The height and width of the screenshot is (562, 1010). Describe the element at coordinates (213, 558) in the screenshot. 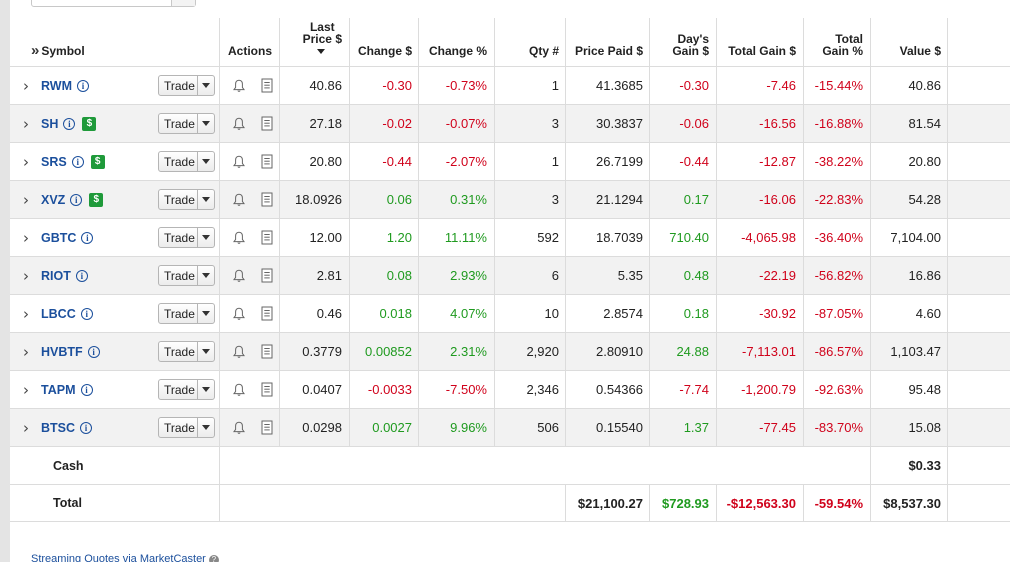

I see `help-icon: ?` at that location.